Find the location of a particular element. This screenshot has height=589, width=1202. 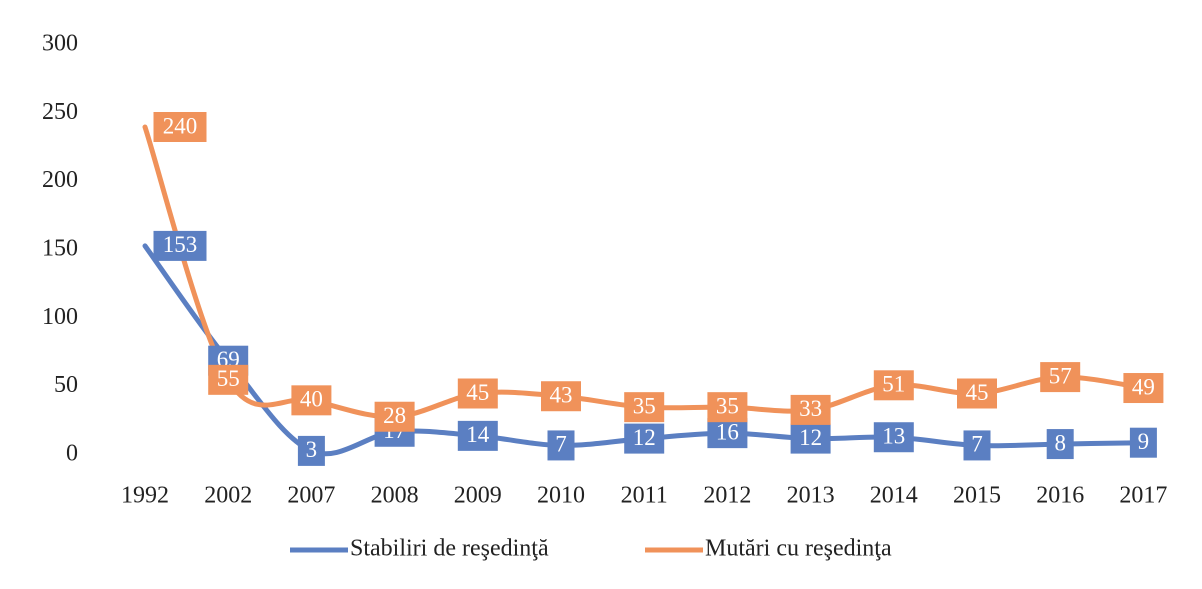

y-tick-label: 300 is located at coordinates (60, 44).